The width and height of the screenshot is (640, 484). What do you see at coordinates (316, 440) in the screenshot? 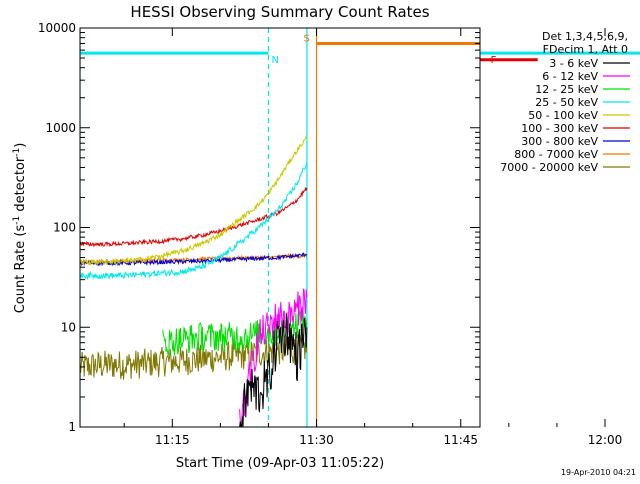
I see `x-tick-label: 11:30` at bounding box center [316, 440].